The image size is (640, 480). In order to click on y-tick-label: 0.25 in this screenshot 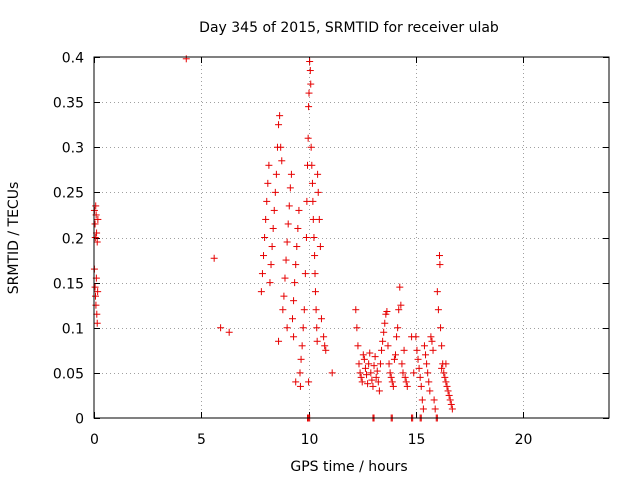, I will do `click(68, 194)`.